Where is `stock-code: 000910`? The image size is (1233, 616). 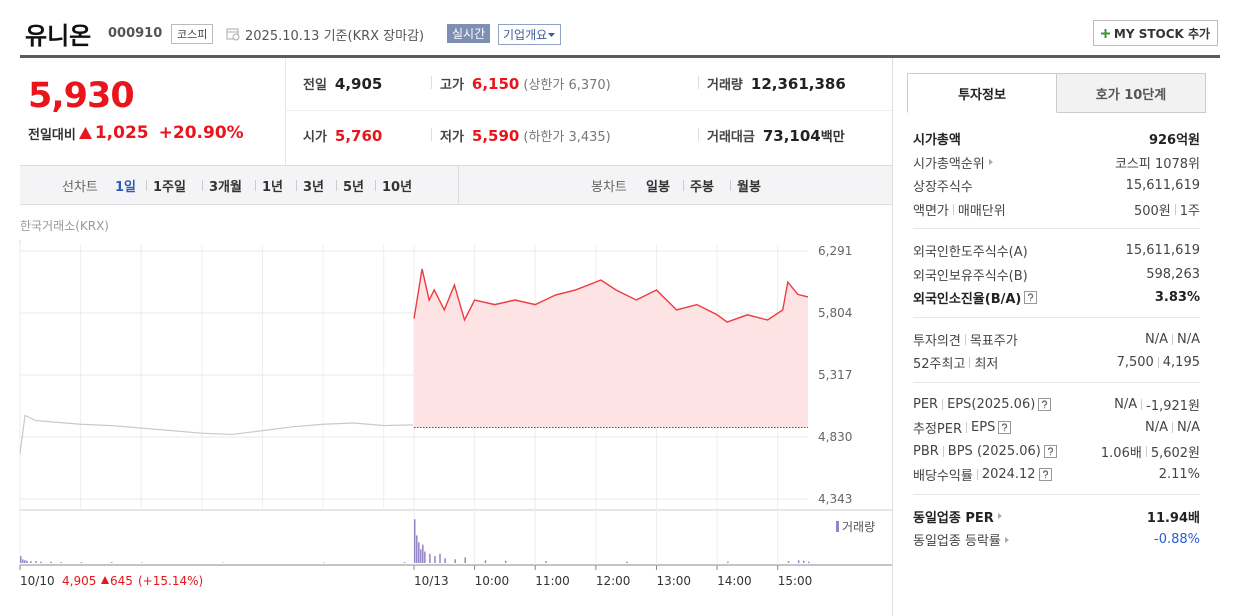
stock-code: 000910 is located at coordinates (135, 33).